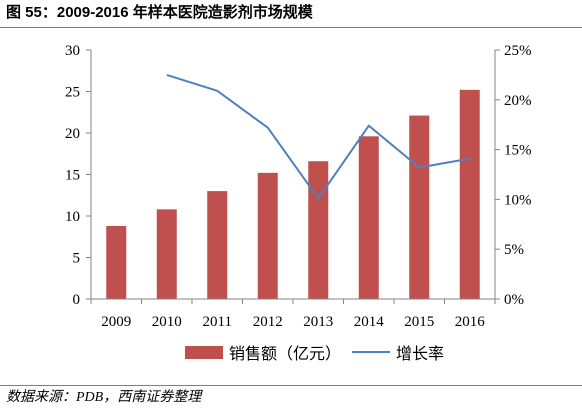 The height and width of the screenshot is (410, 582). What do you see at coordinates (318, 230) in the screenshot?
I see `bar-2013` at bounding box center [318, 230].